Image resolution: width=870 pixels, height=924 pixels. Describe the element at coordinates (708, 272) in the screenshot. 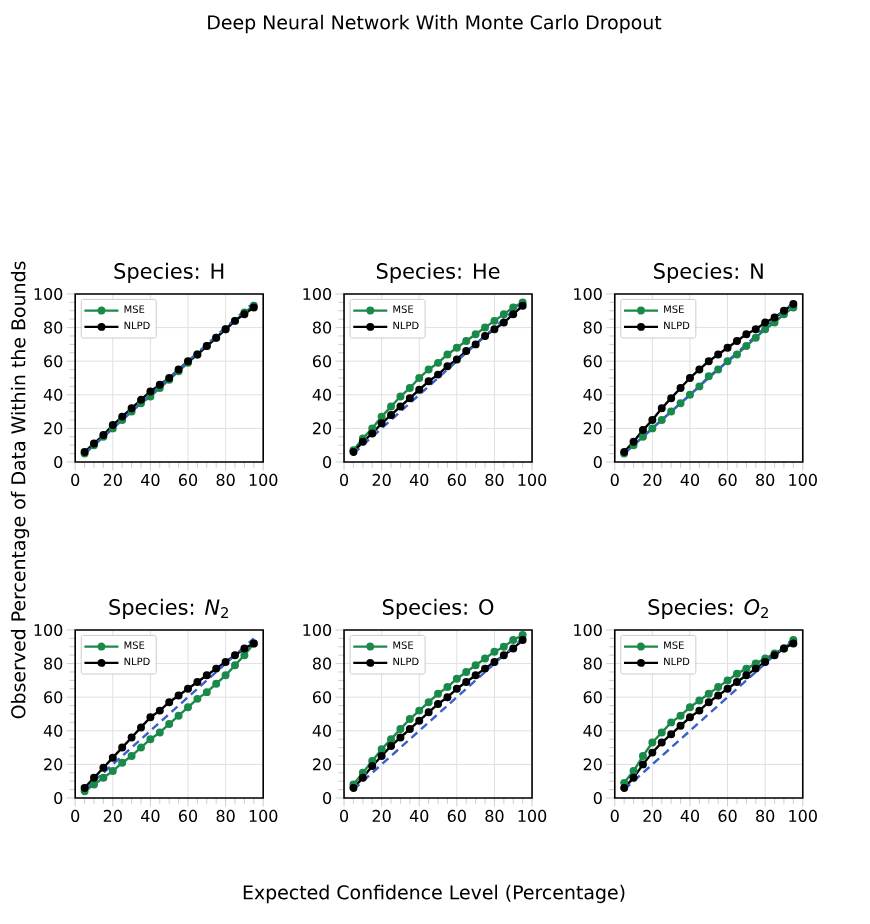

I see `chart-title: Species: N` at that location.